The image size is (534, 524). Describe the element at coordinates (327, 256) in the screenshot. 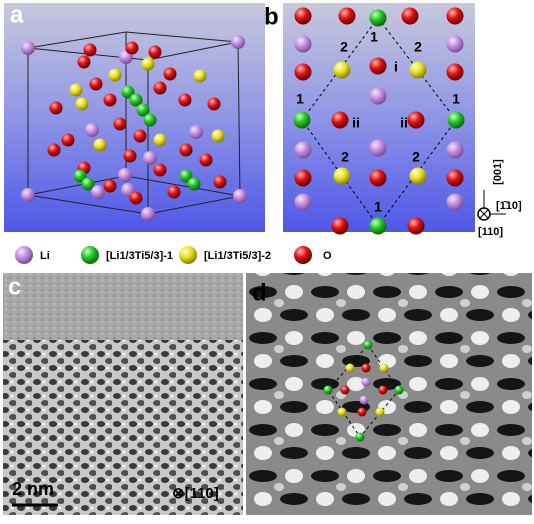

I see `legend-label: O` at that location.